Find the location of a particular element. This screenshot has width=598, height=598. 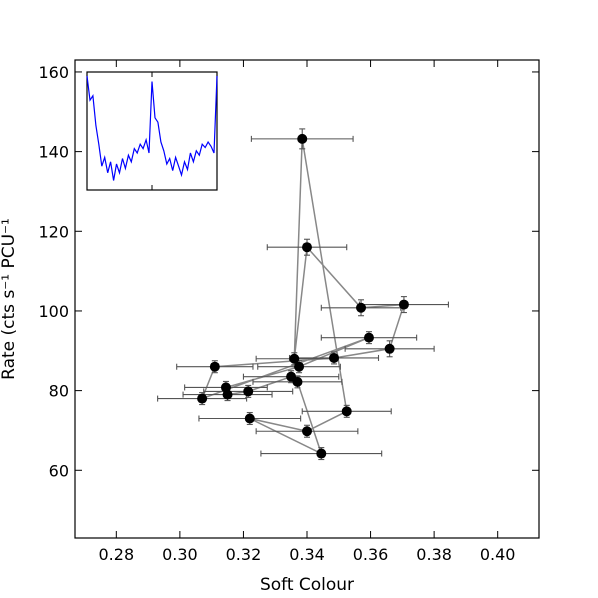

x-tick-label: 0.40 is located at coordinates (498, 554).